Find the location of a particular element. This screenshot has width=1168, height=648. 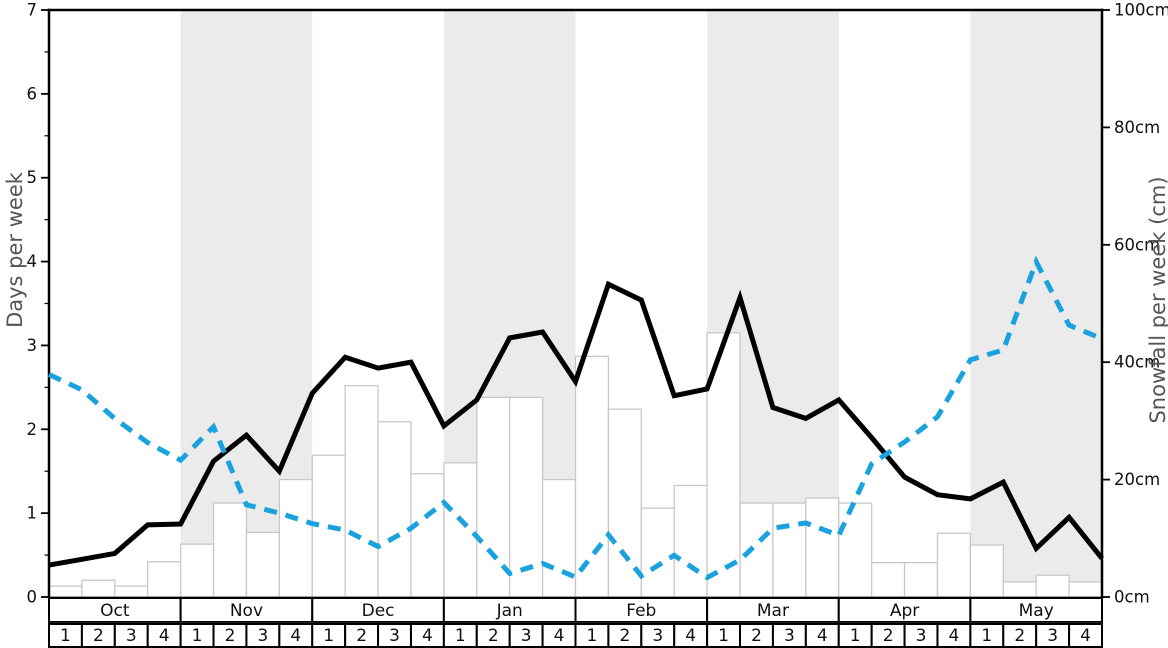

right-tick-label: 80cm is located at coordinates (1137, 127).